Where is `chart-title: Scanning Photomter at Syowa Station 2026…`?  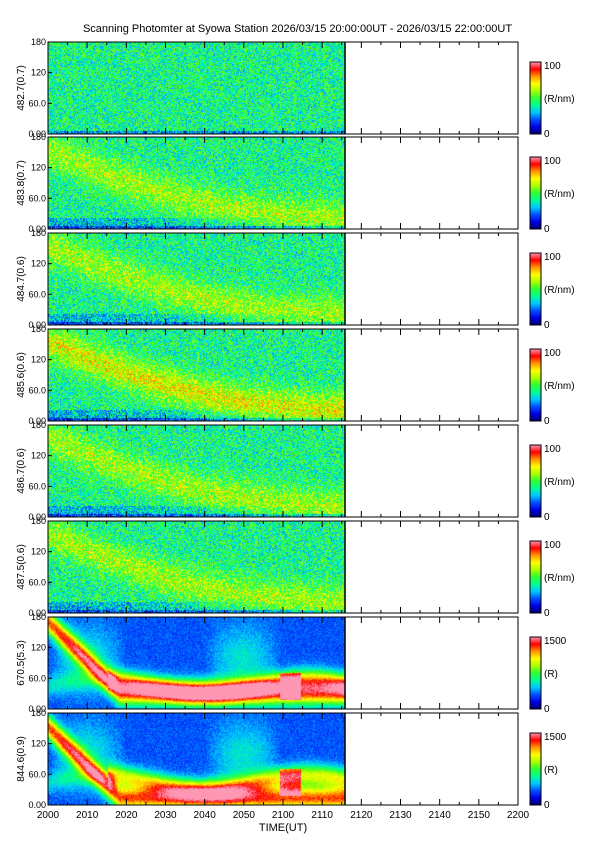 chart-title: Scanning Photomter at Syowa Station 2026… is located at coordinates (297, 29).